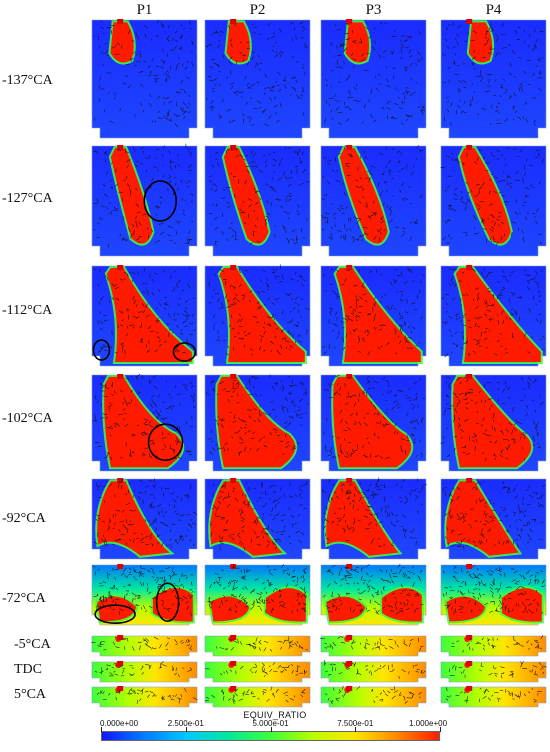 The height and width of the screenshot is (752, 550). Describe the element at coordinates (27, 198) in the screenshot. I see `row-label: -127°CA` at that location.